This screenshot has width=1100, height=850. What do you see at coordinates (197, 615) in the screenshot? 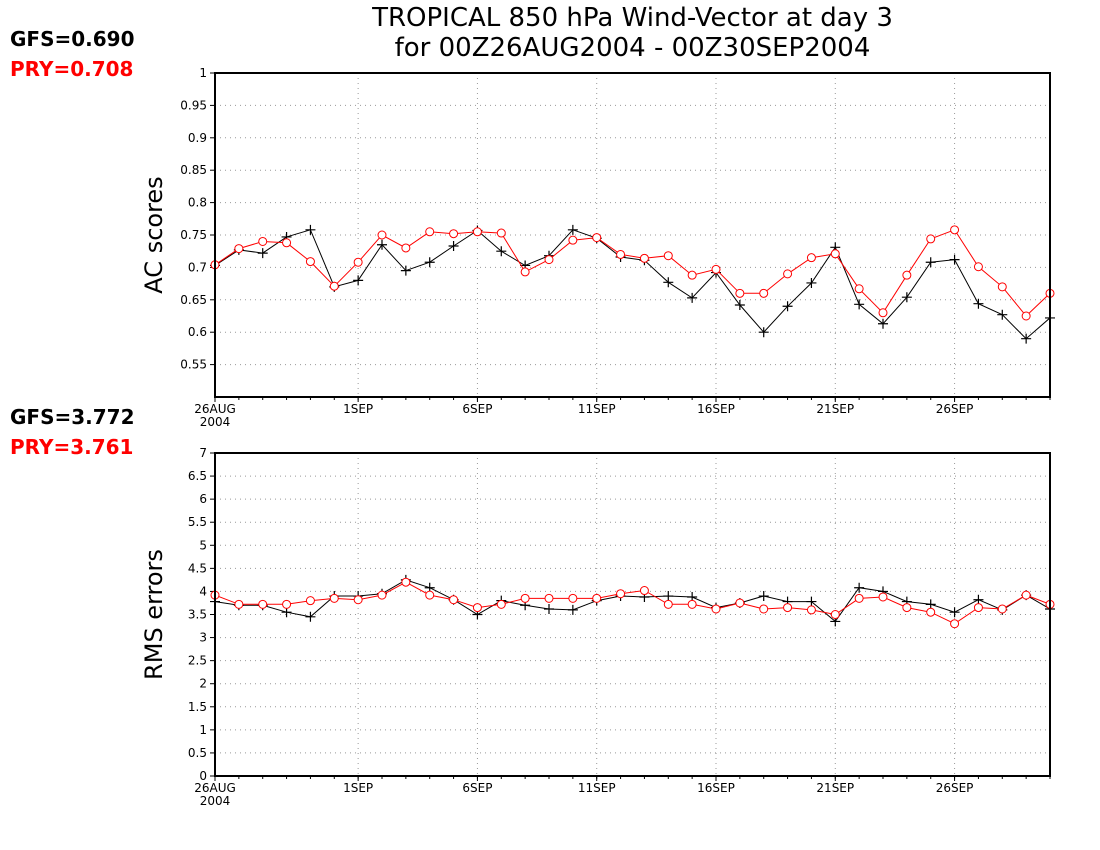
I see `rms-ytick-label: 3.5` at bounding box center [197, 615].